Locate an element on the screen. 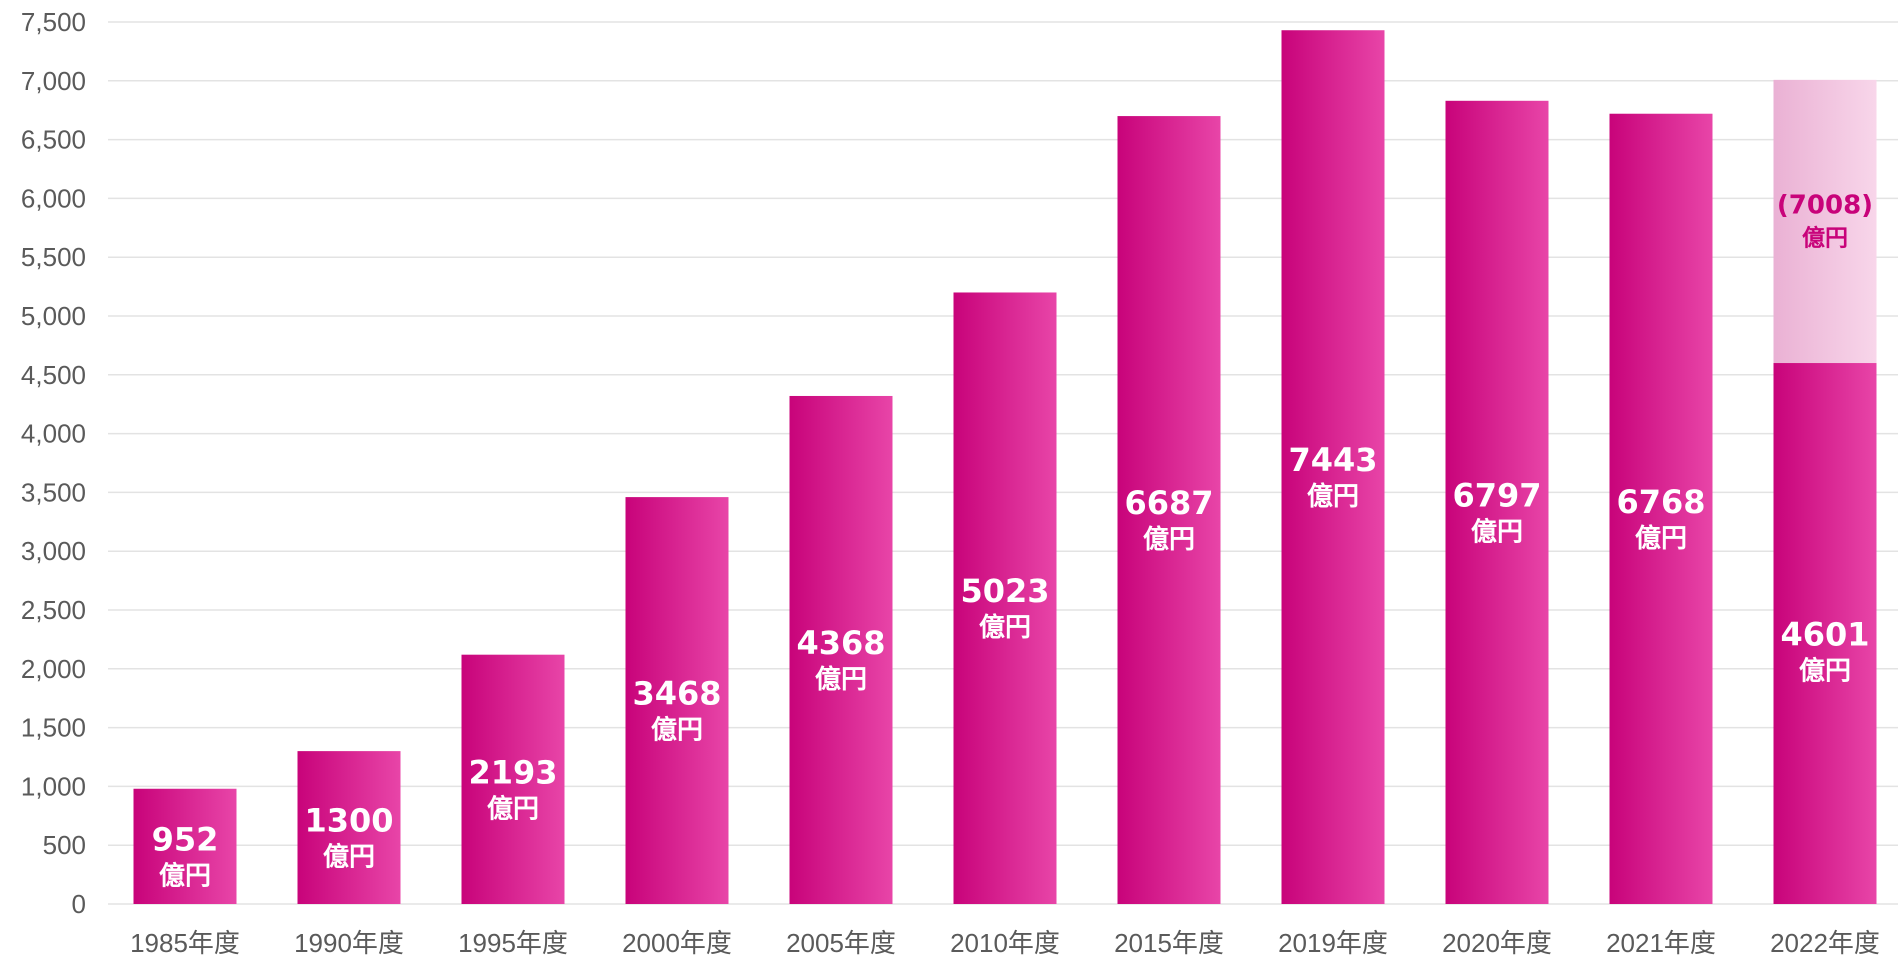 This screenshot has height=960, width=1898. y-tick-label: 6,500 is located at coordinates (53, 140).